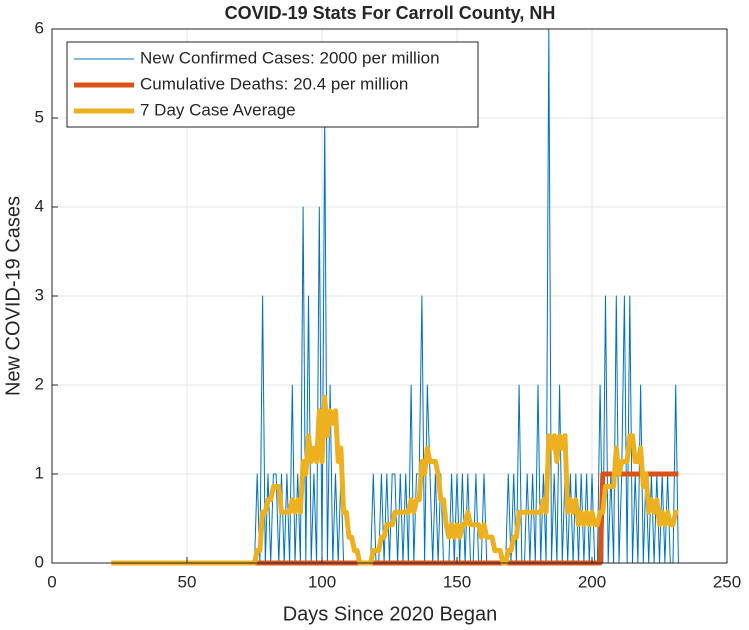 The width and height of the screenshot is (749, 630). What do you see at coordinates (290, 57) in the screenshot?
I see `legend-label: New Confirmed Cases: 2000 per million` at bounding box center [290, 57].